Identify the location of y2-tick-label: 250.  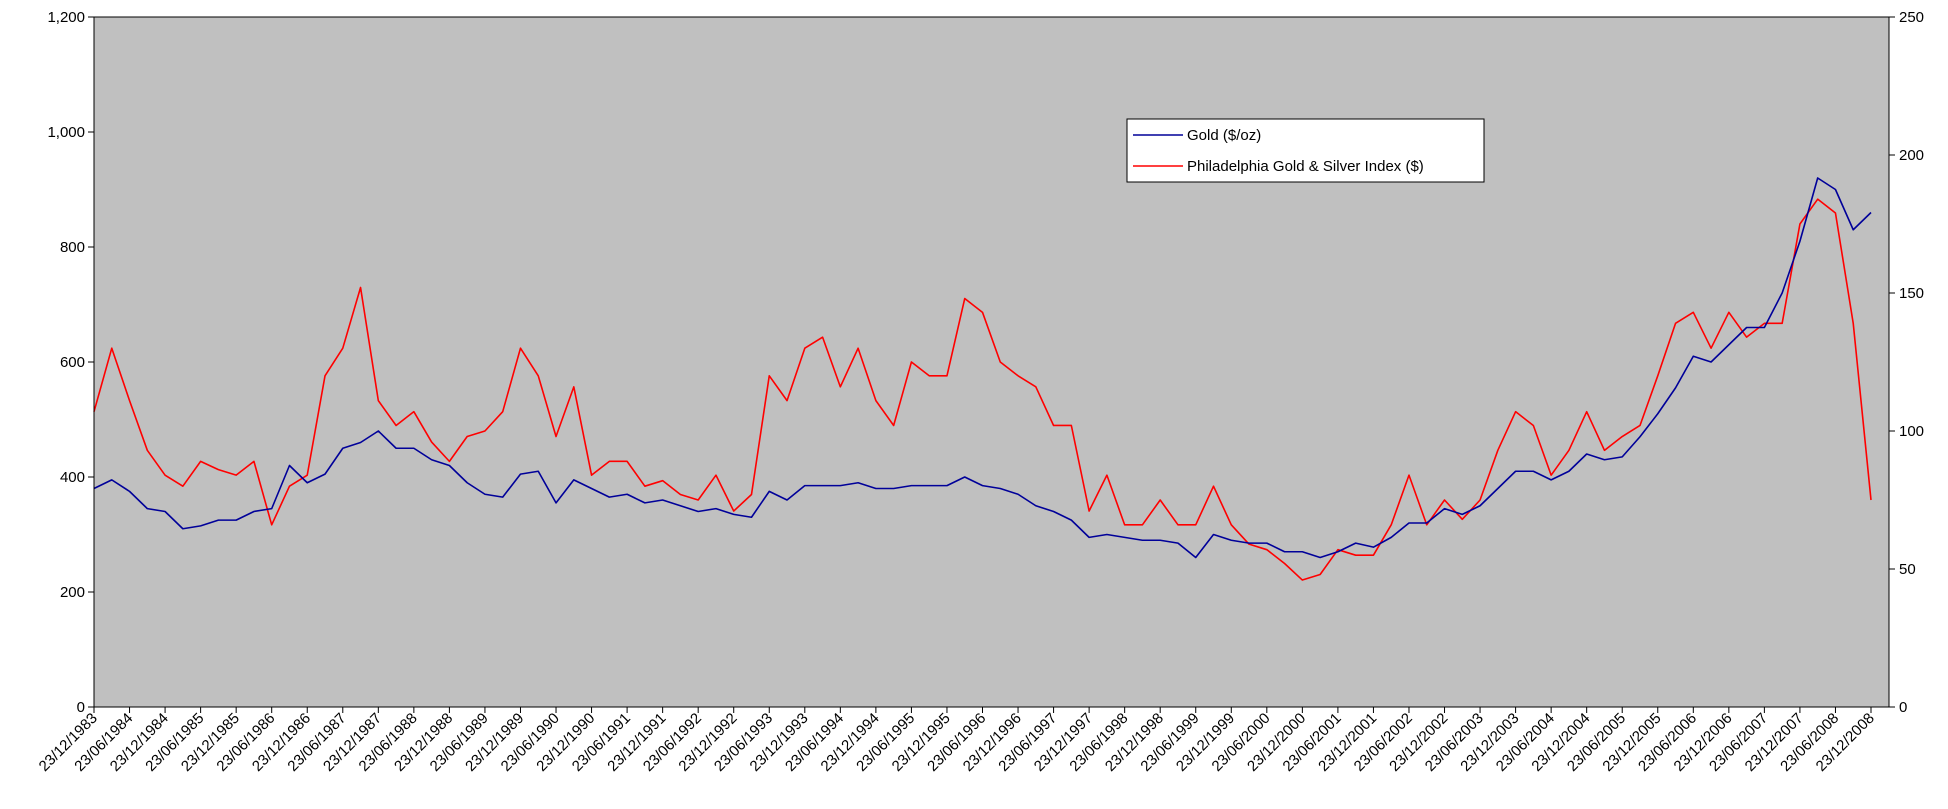
(1911, 17).